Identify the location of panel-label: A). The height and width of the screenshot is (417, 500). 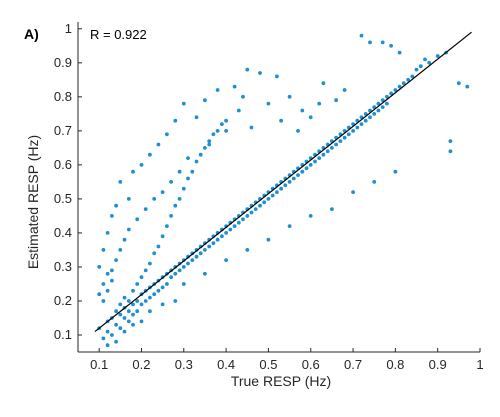
(31, 34).